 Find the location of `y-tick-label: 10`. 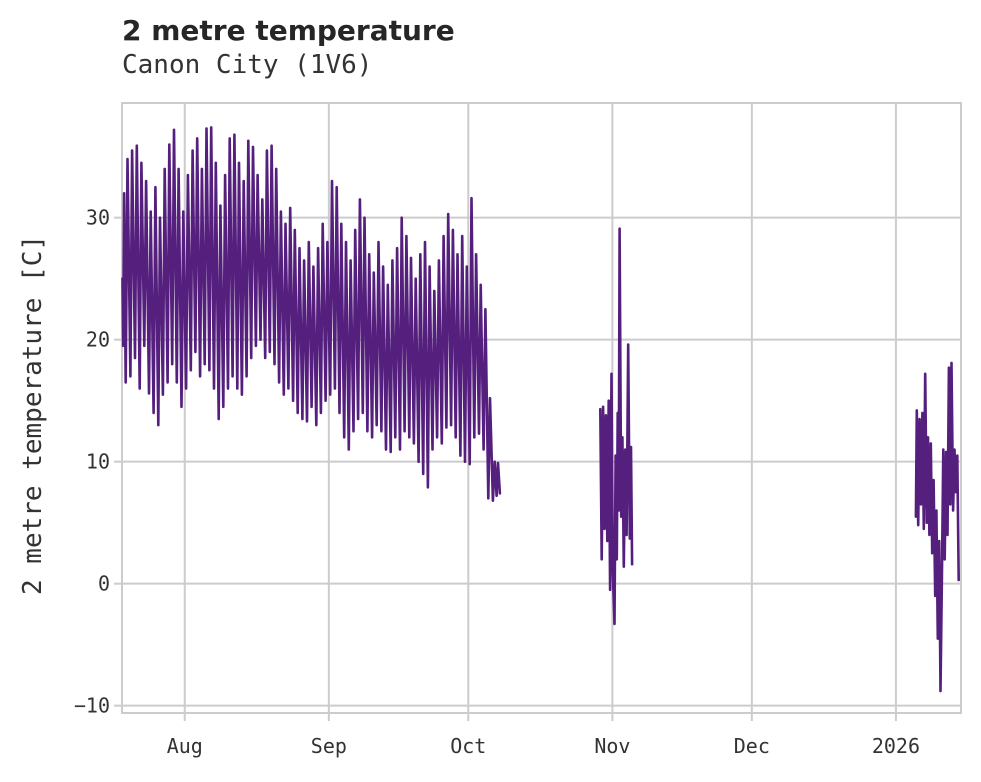

y-tick-label: 10 is located at coordinates (98, 462).